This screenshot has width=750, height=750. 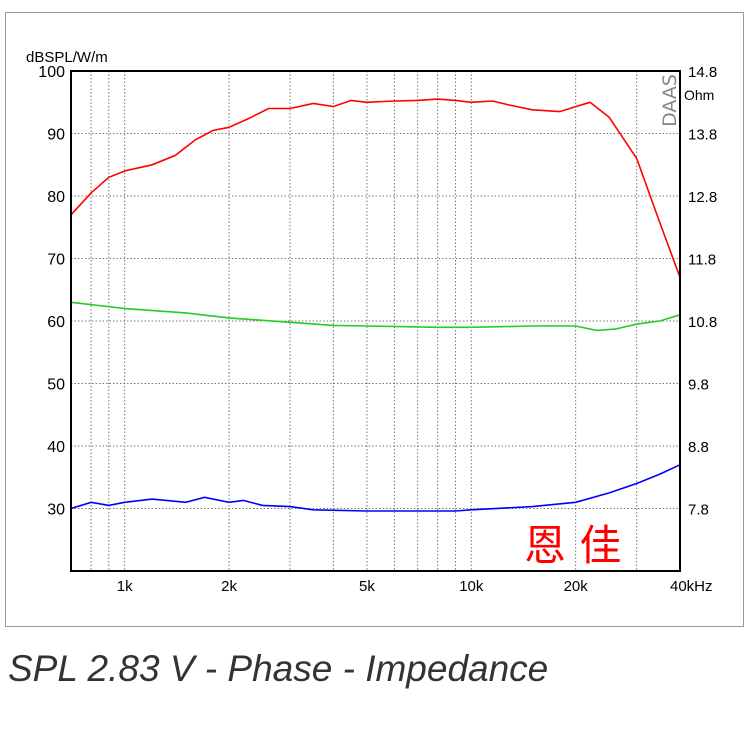 What do you see at coordinates (229, 586) in the screenshot?
I see `x-tick-label: 2k` at bounding box center [229, 586].